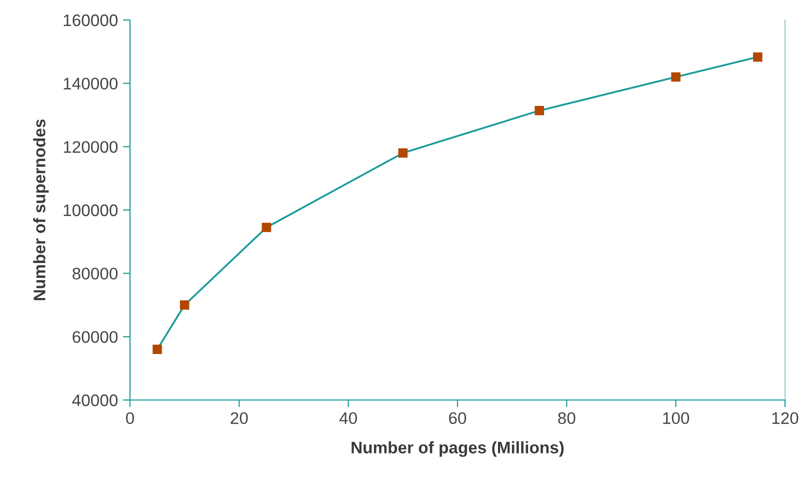 The width and height of the screenshot is (803, 485). I want to click on x-tick-label: 100, so click(676, 418).